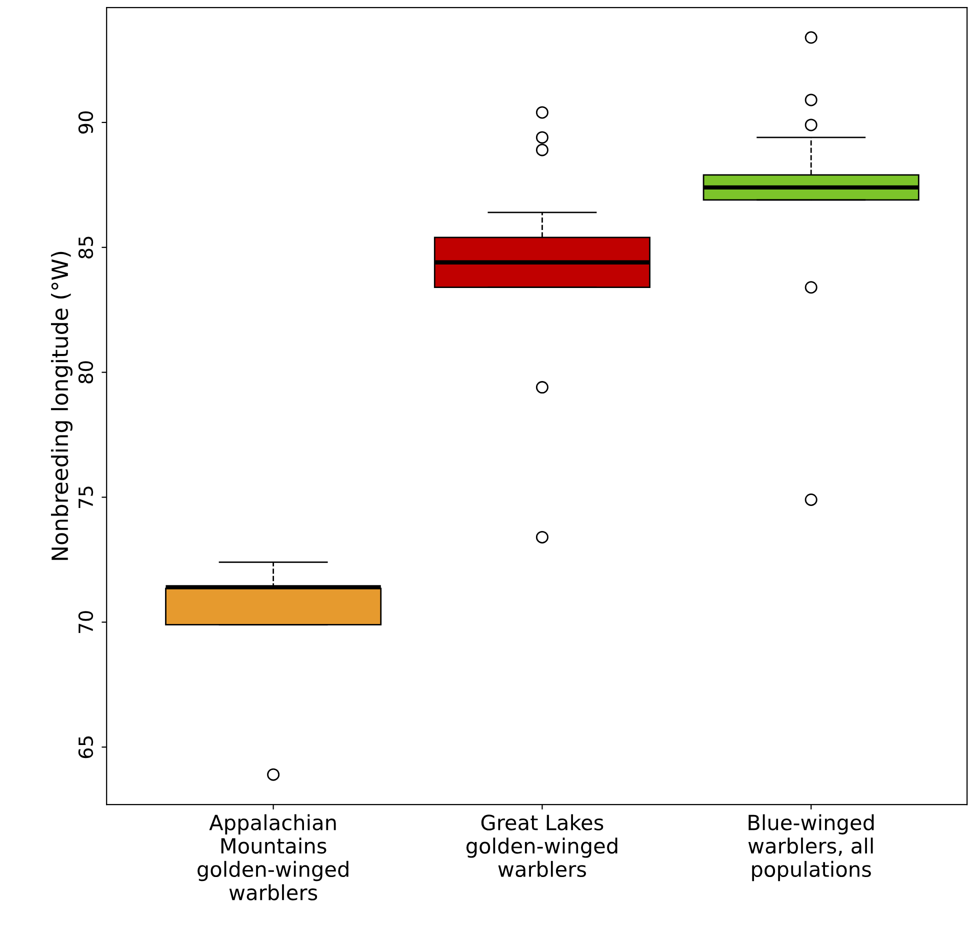 This screenshot has width=969, height=941. Describe the element at coordinates (811, 848) in the screenshot. I see `x-tick-label: Blue-winged warblers, all populations` at that location.